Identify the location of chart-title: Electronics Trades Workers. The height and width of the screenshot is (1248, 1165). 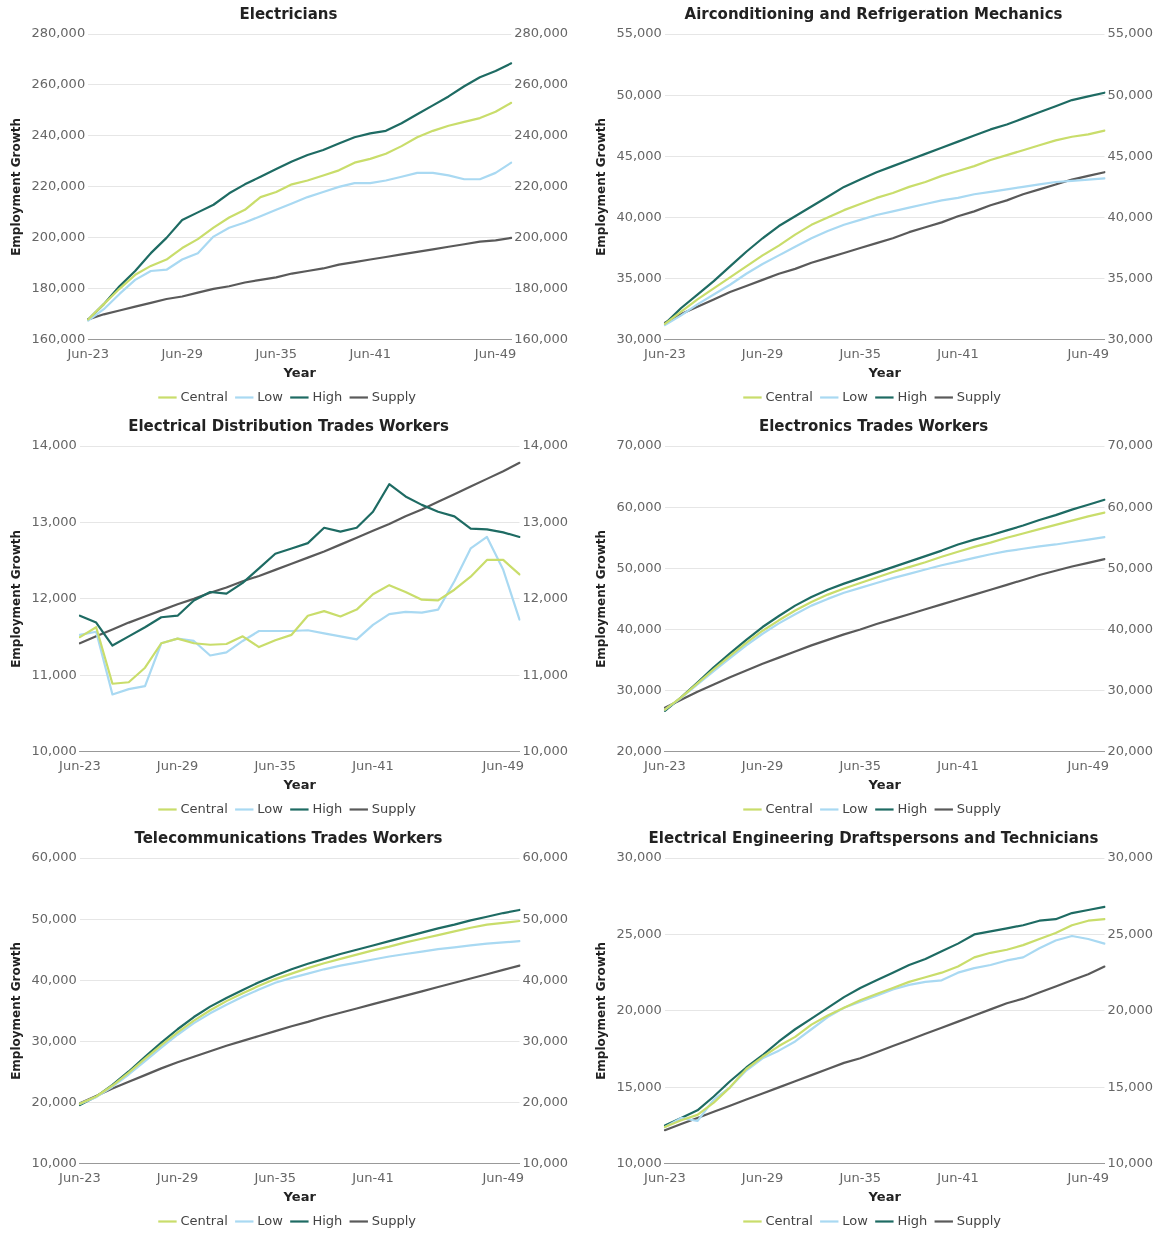
(873, 425).